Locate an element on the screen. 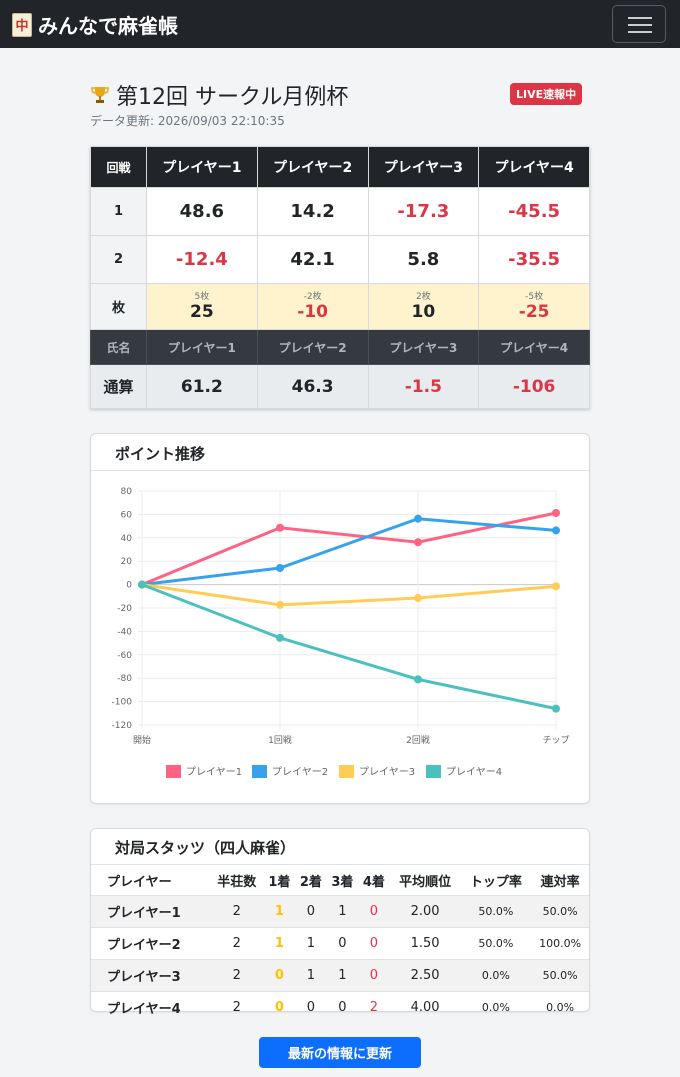 This screenshot has width=680, height=1077. total-cell: 46.3 is located at coordinates (312, 386).